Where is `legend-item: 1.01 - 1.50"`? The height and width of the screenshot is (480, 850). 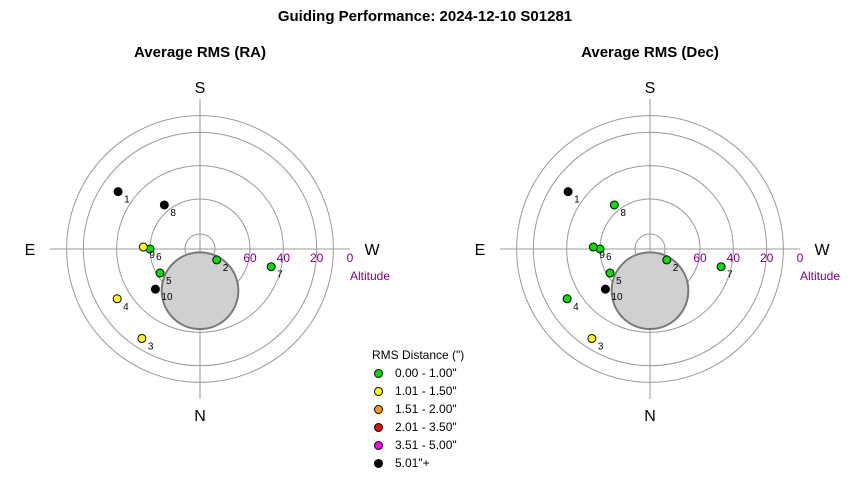 legend-item: 1.01 - 1.50" is located at coordinates (418, 391).